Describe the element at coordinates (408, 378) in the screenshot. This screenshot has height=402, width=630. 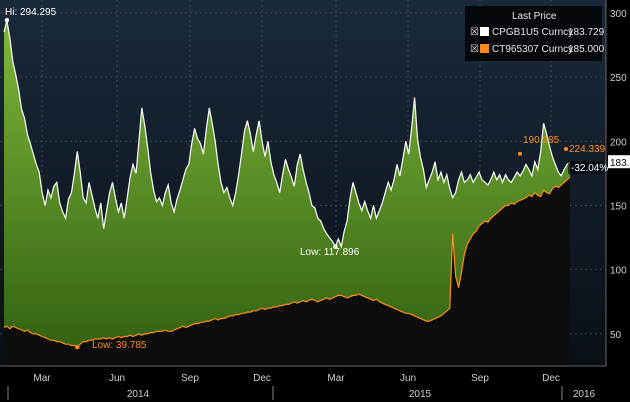
I see `x-tick-label-5: Jun` at that location.